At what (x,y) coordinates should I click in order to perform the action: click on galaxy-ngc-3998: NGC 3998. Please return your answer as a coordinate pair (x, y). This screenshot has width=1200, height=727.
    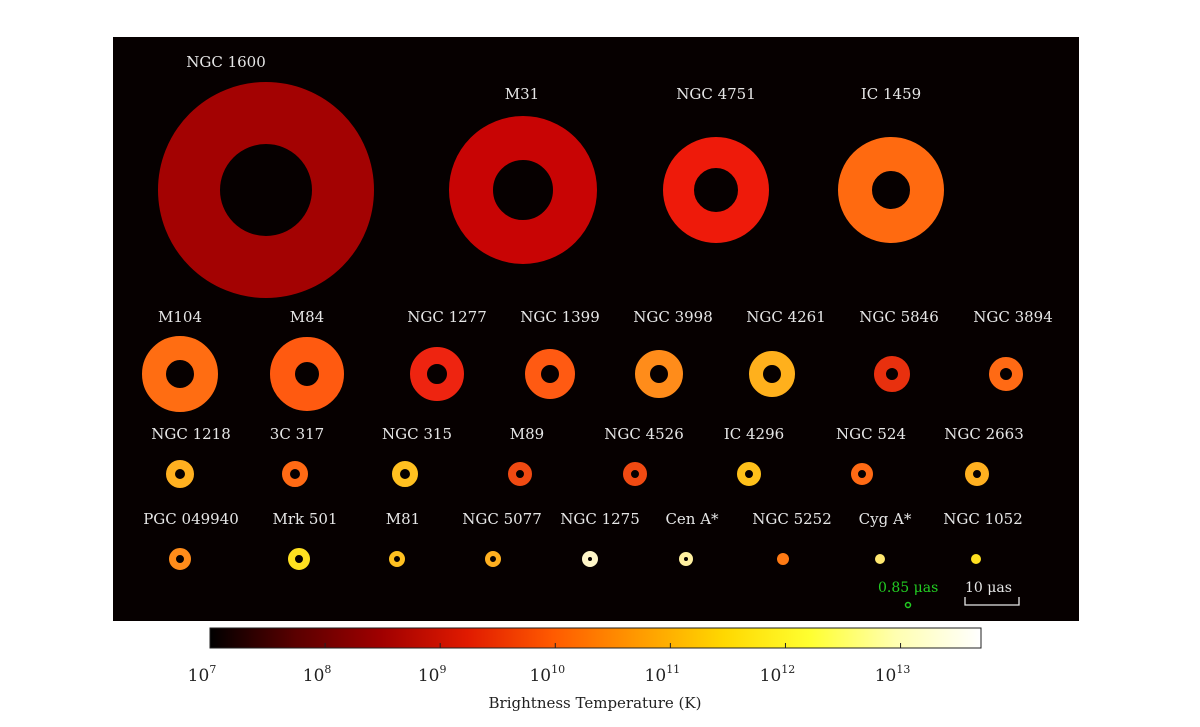
    Looking at the image, I should click on (673, 353).